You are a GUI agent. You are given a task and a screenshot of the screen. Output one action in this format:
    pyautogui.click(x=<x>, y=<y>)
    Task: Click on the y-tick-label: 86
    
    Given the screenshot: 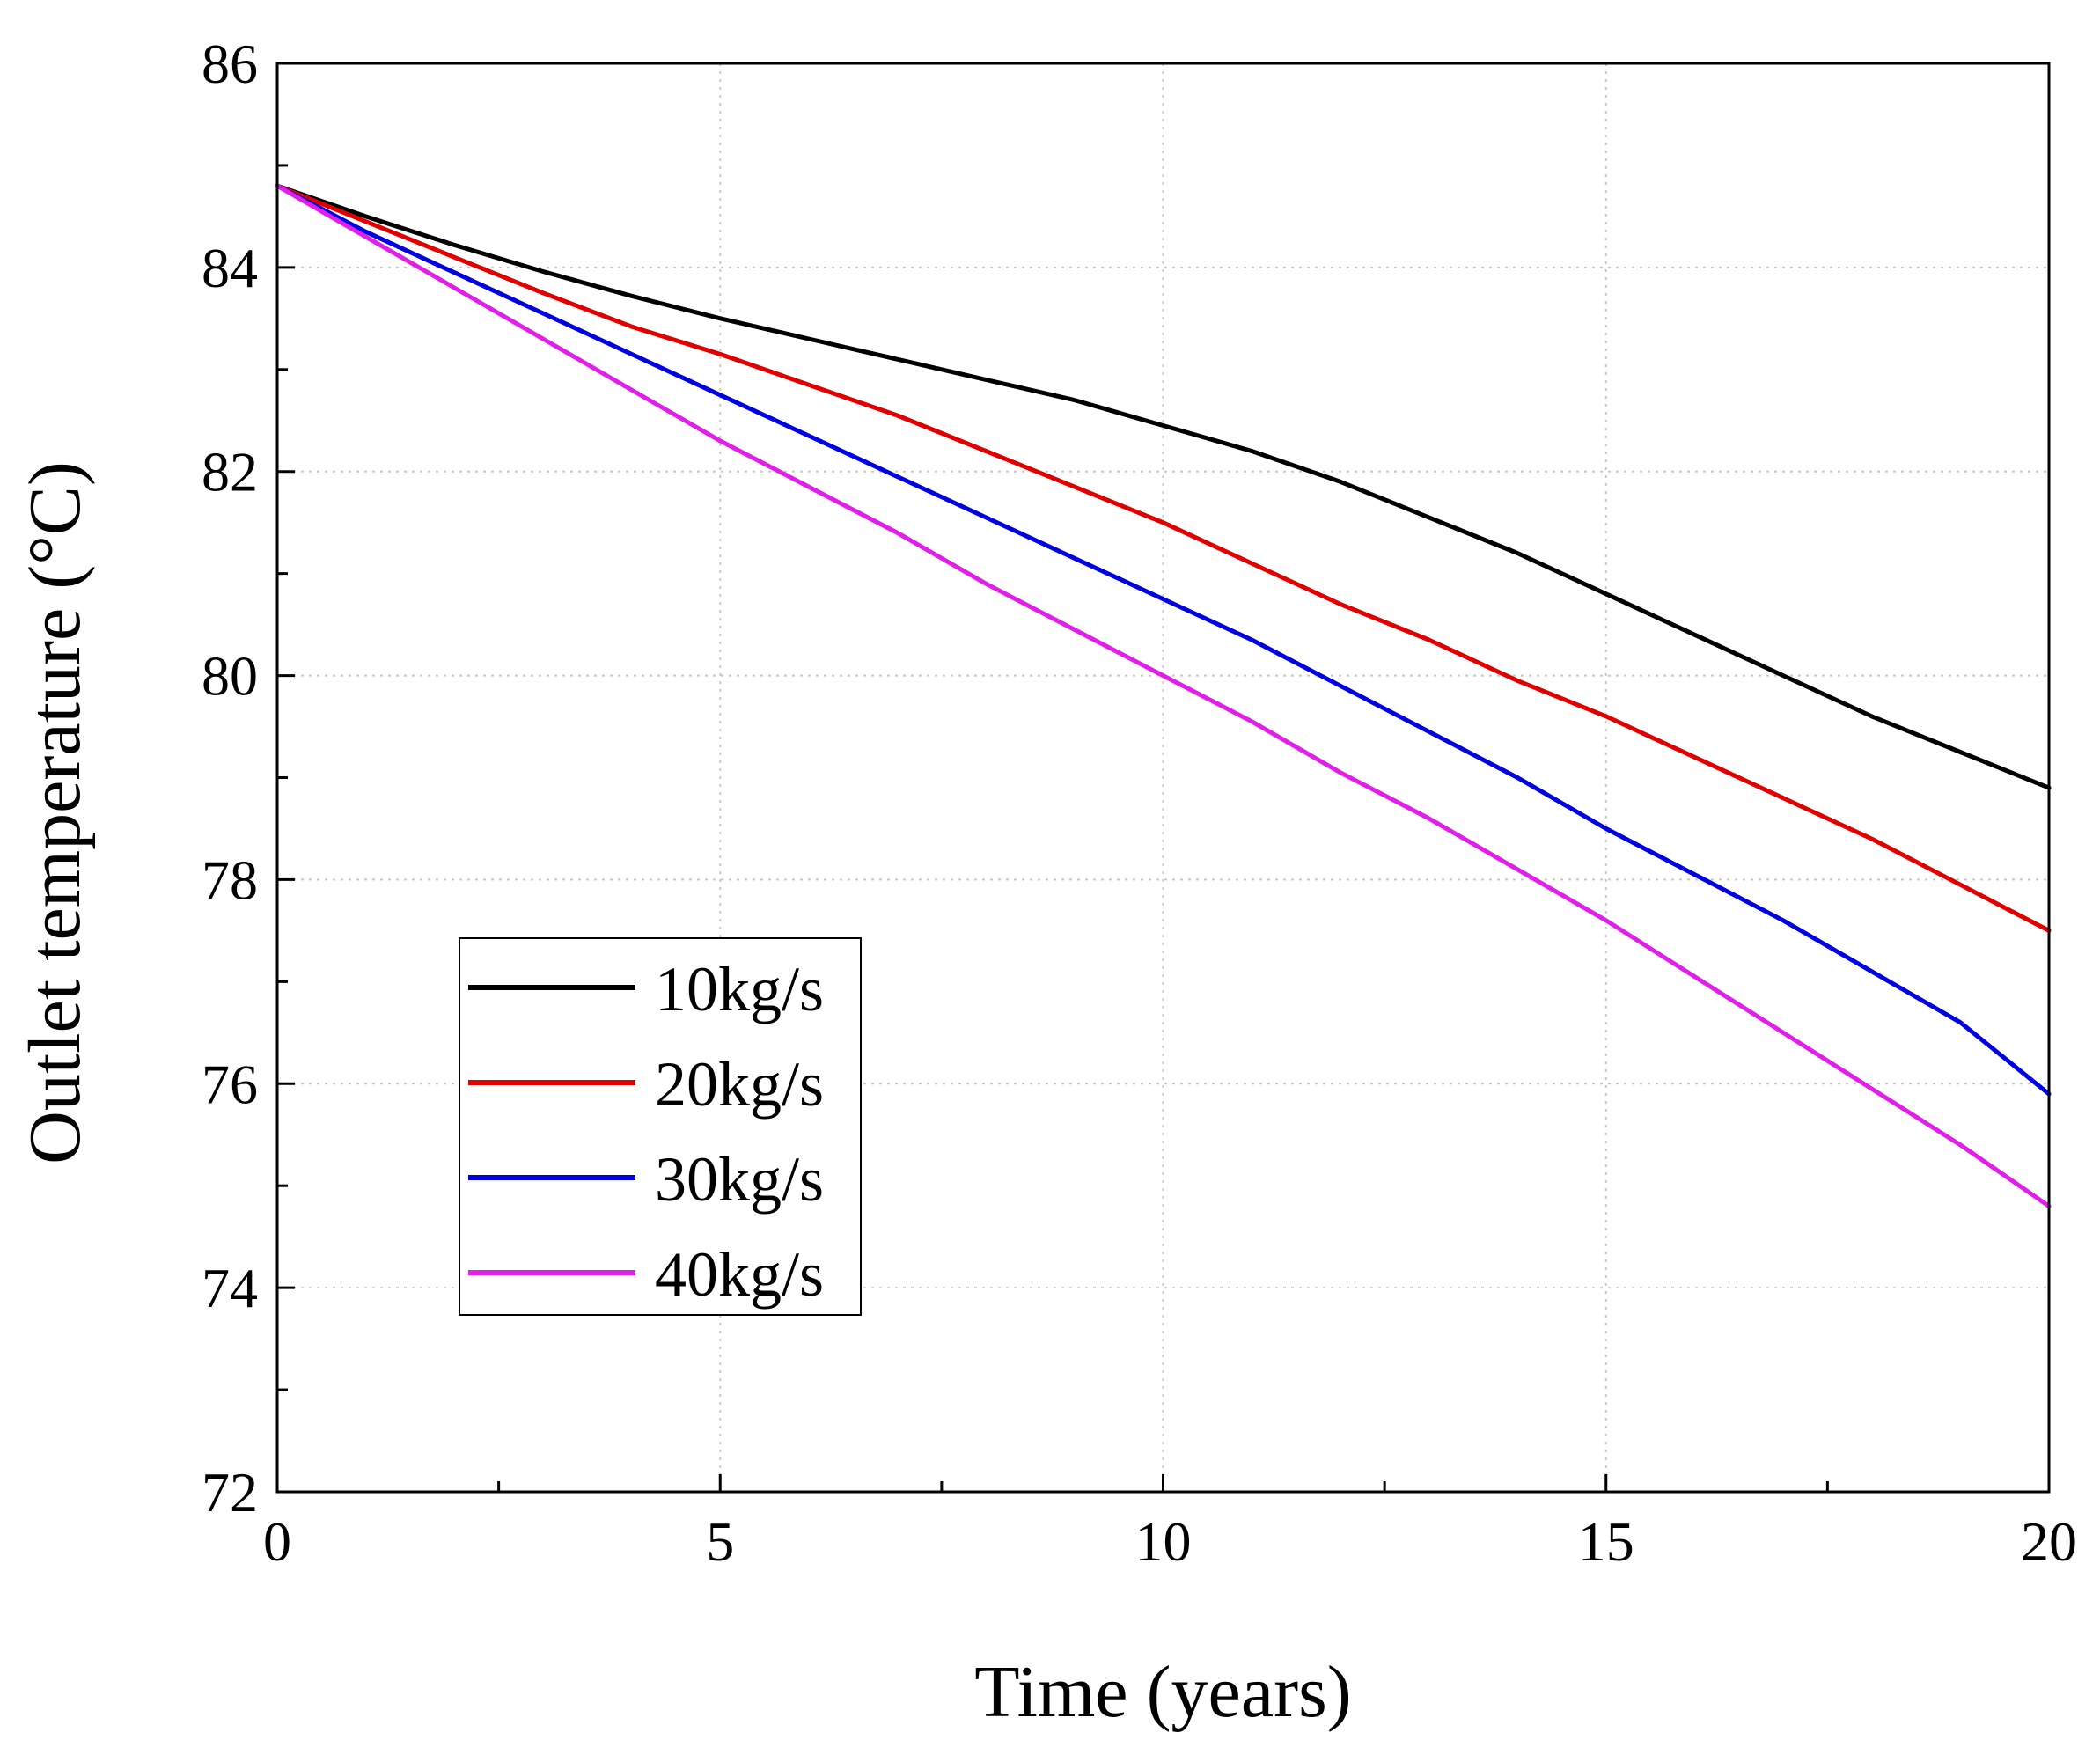 What is the action you would take?
    pyautogui.click(x=230, y=64)
    